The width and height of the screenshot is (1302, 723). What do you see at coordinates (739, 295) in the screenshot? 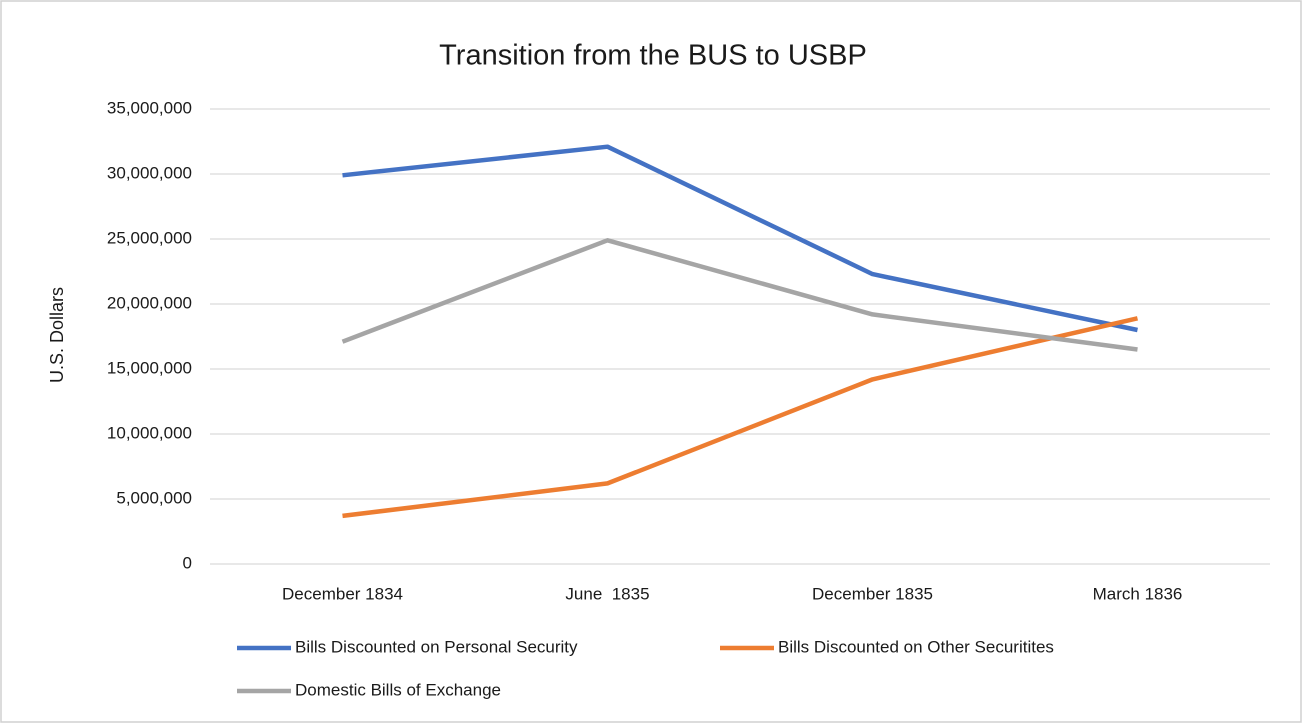
I see `series-line` at bounding box center [739, 295].